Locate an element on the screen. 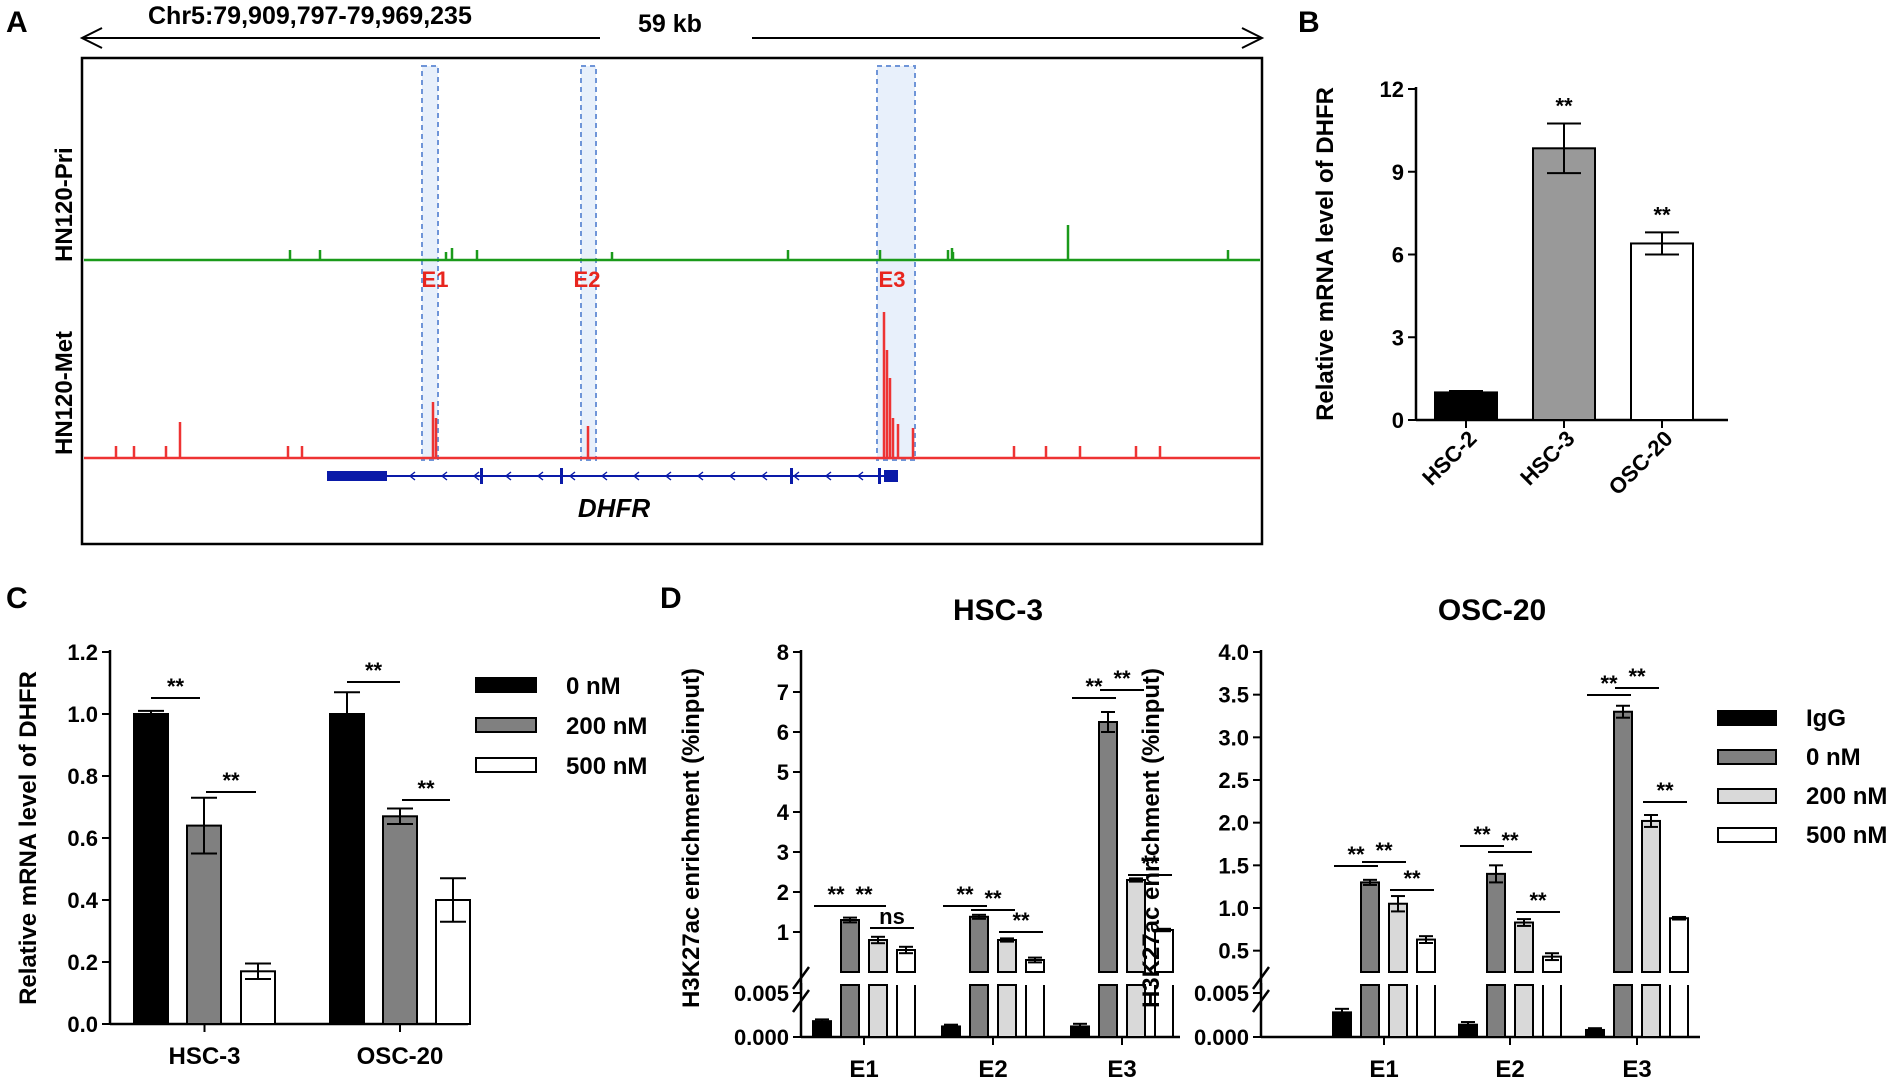  scale-kb-label: 59 kb is located at coordinates (670, 24).